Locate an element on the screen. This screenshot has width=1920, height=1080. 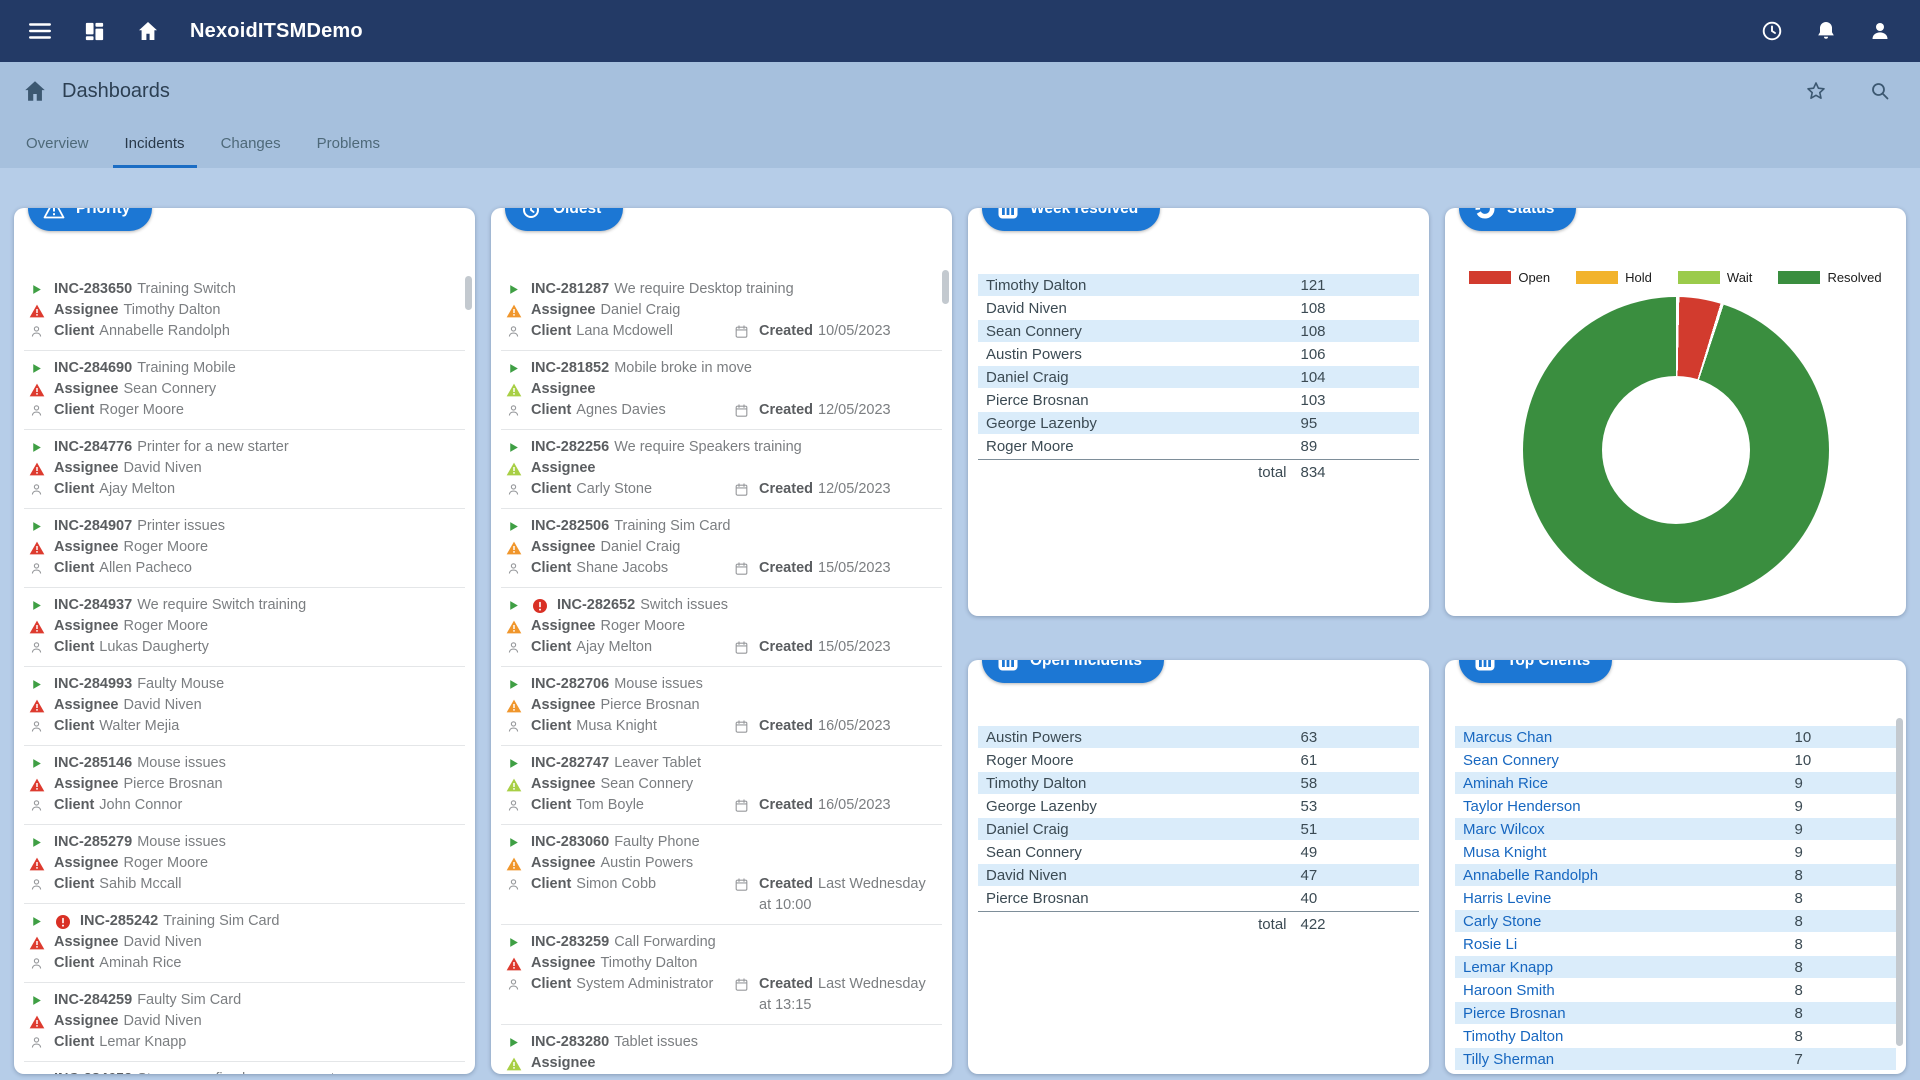
row-value: 47 is located at coordinates (1309, 875).